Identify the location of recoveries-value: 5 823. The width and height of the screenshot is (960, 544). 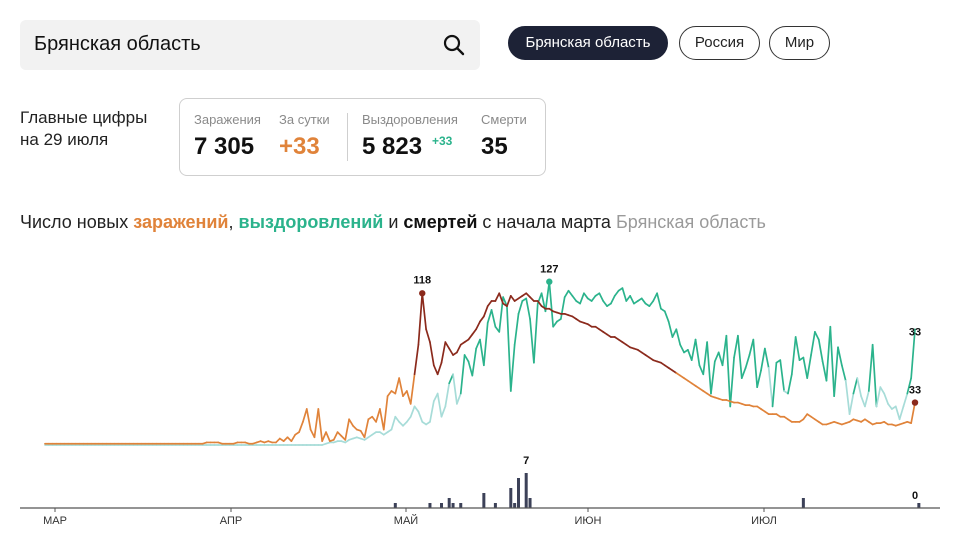
(392, 146).